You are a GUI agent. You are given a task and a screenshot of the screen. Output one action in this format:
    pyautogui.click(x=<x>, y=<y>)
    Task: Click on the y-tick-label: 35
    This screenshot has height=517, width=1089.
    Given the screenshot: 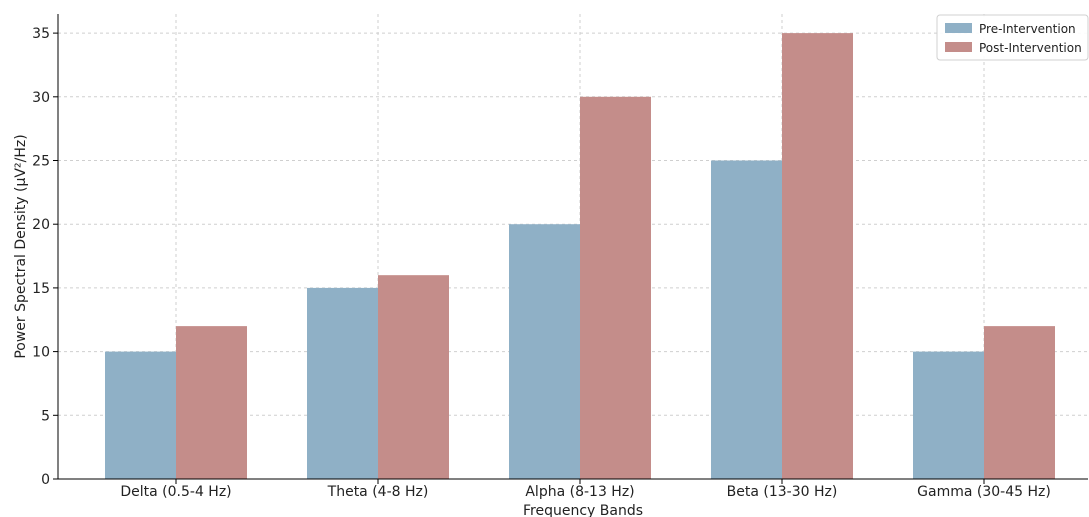 What is the action you would take?
    pyautogui.click(x=41, y=34)
    